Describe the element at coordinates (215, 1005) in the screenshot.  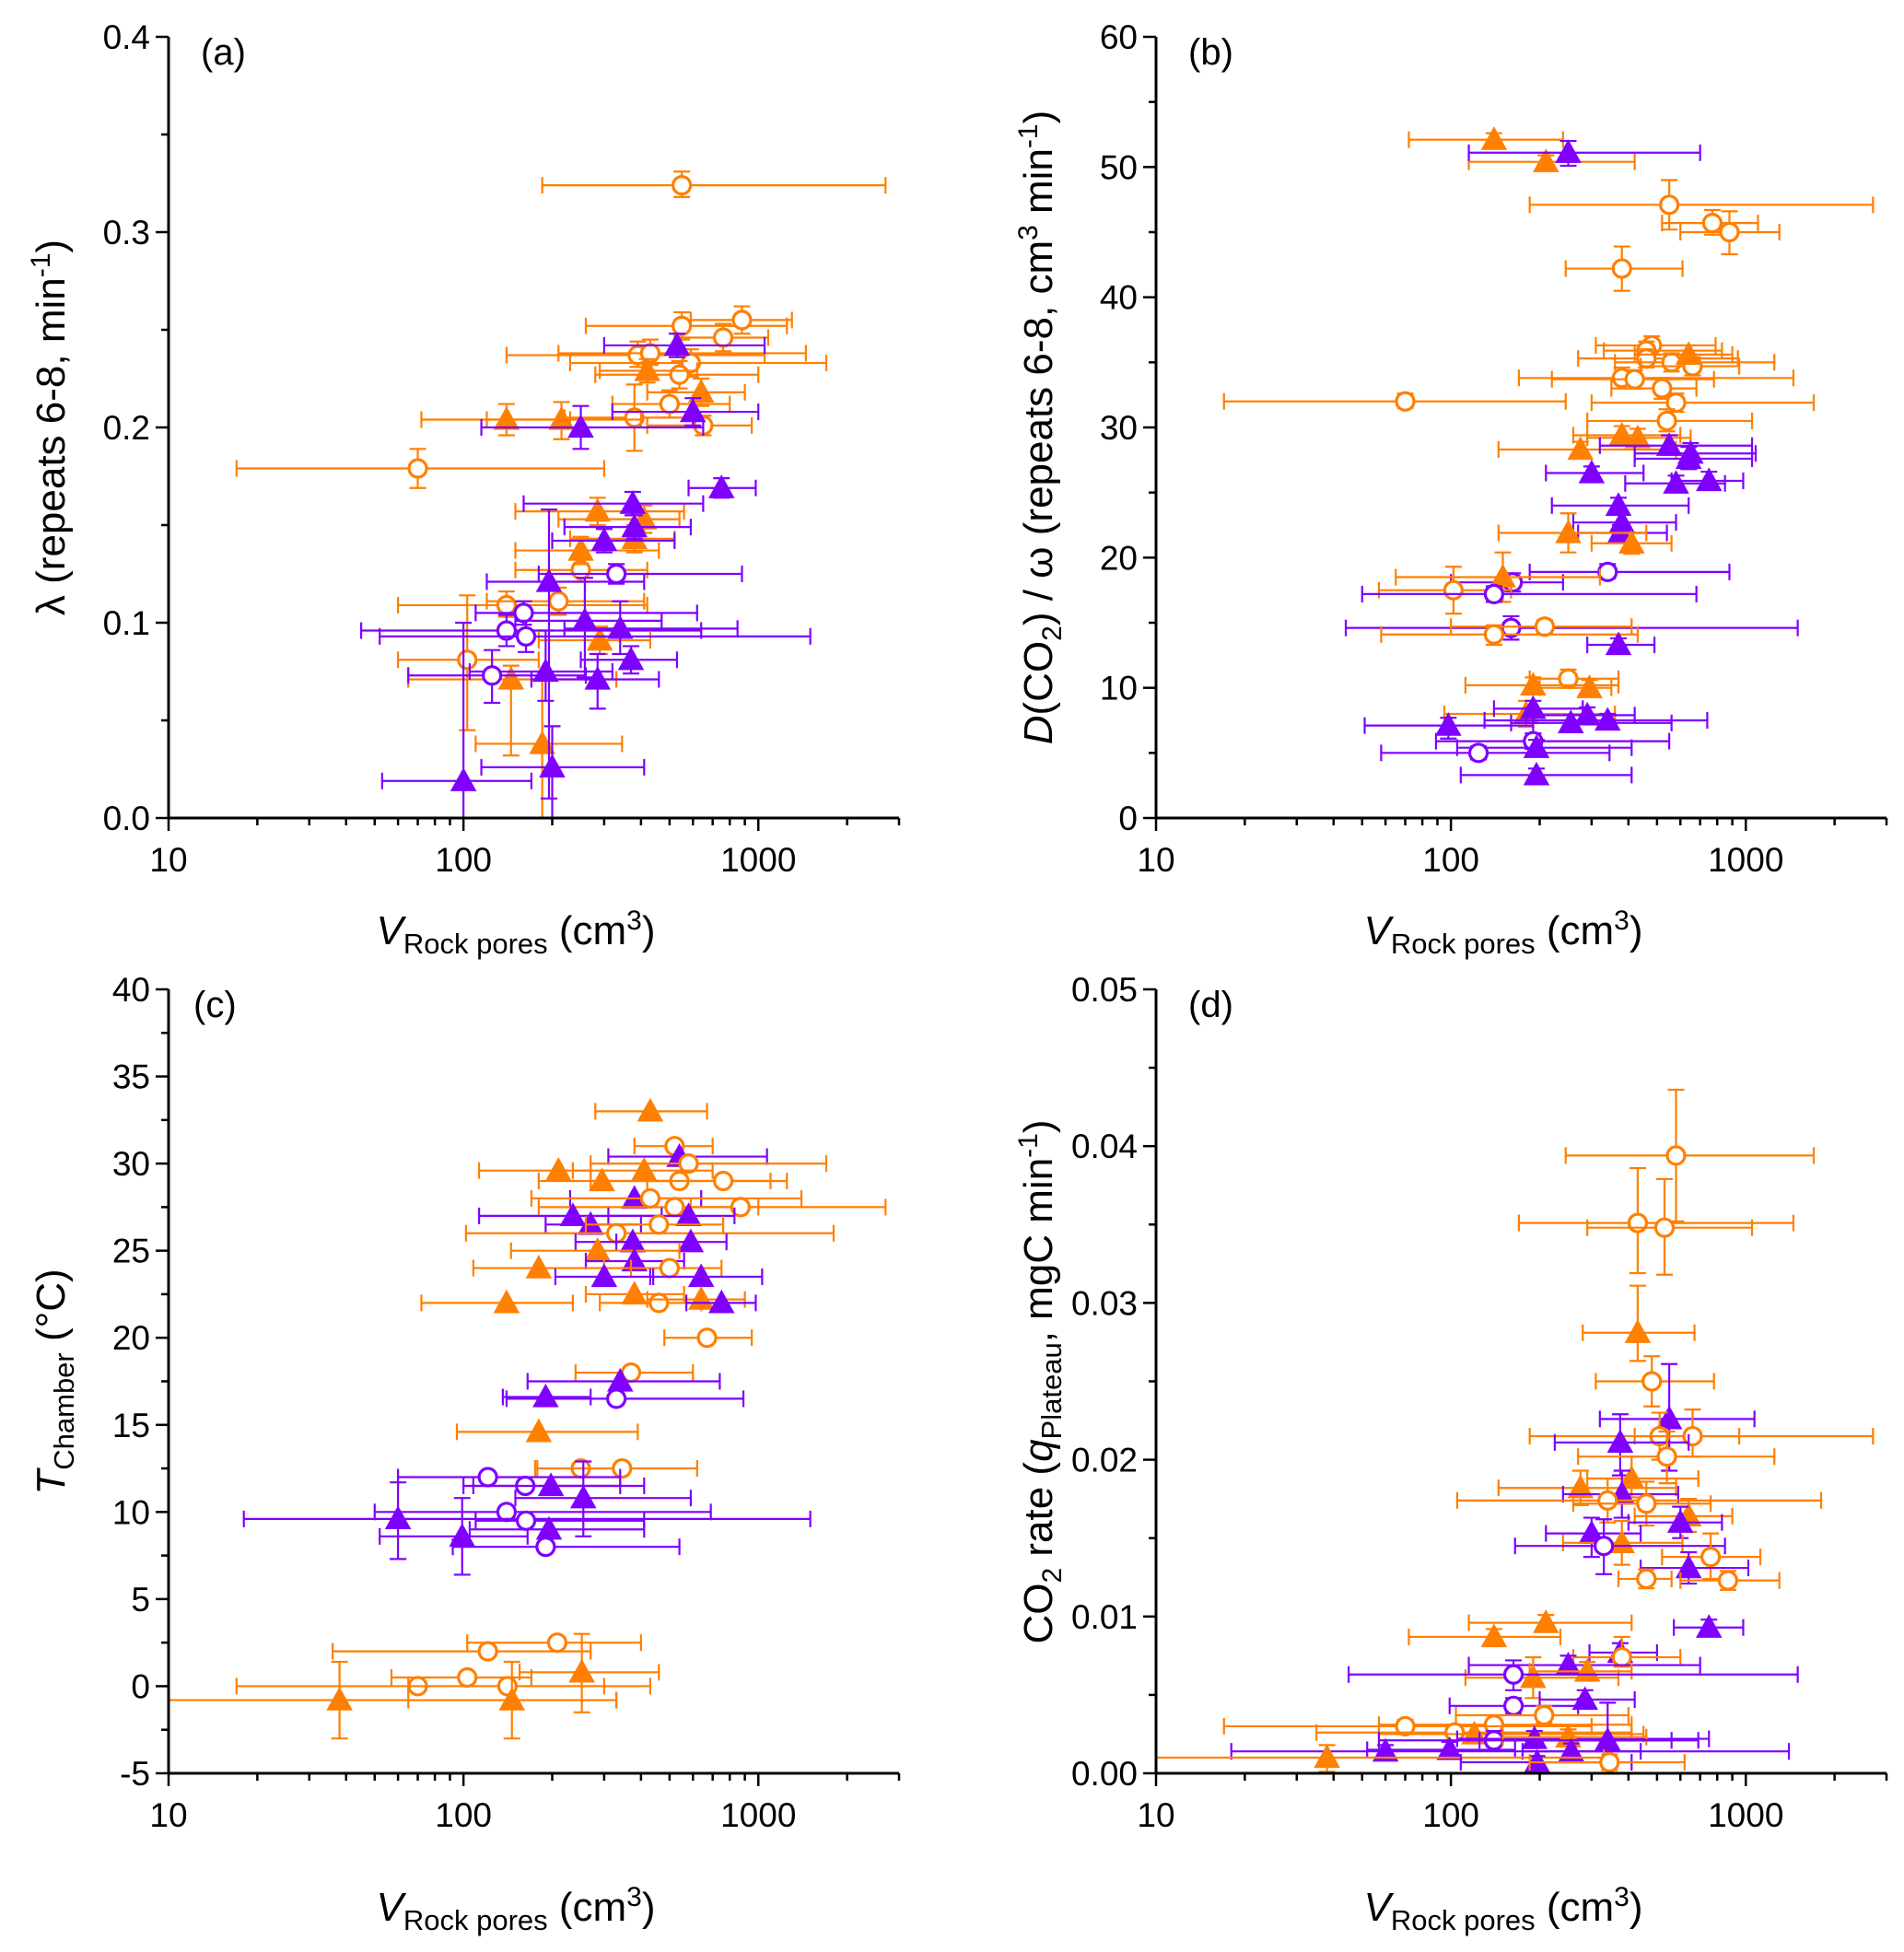
I see `panel-c-label: (c)` at that location.